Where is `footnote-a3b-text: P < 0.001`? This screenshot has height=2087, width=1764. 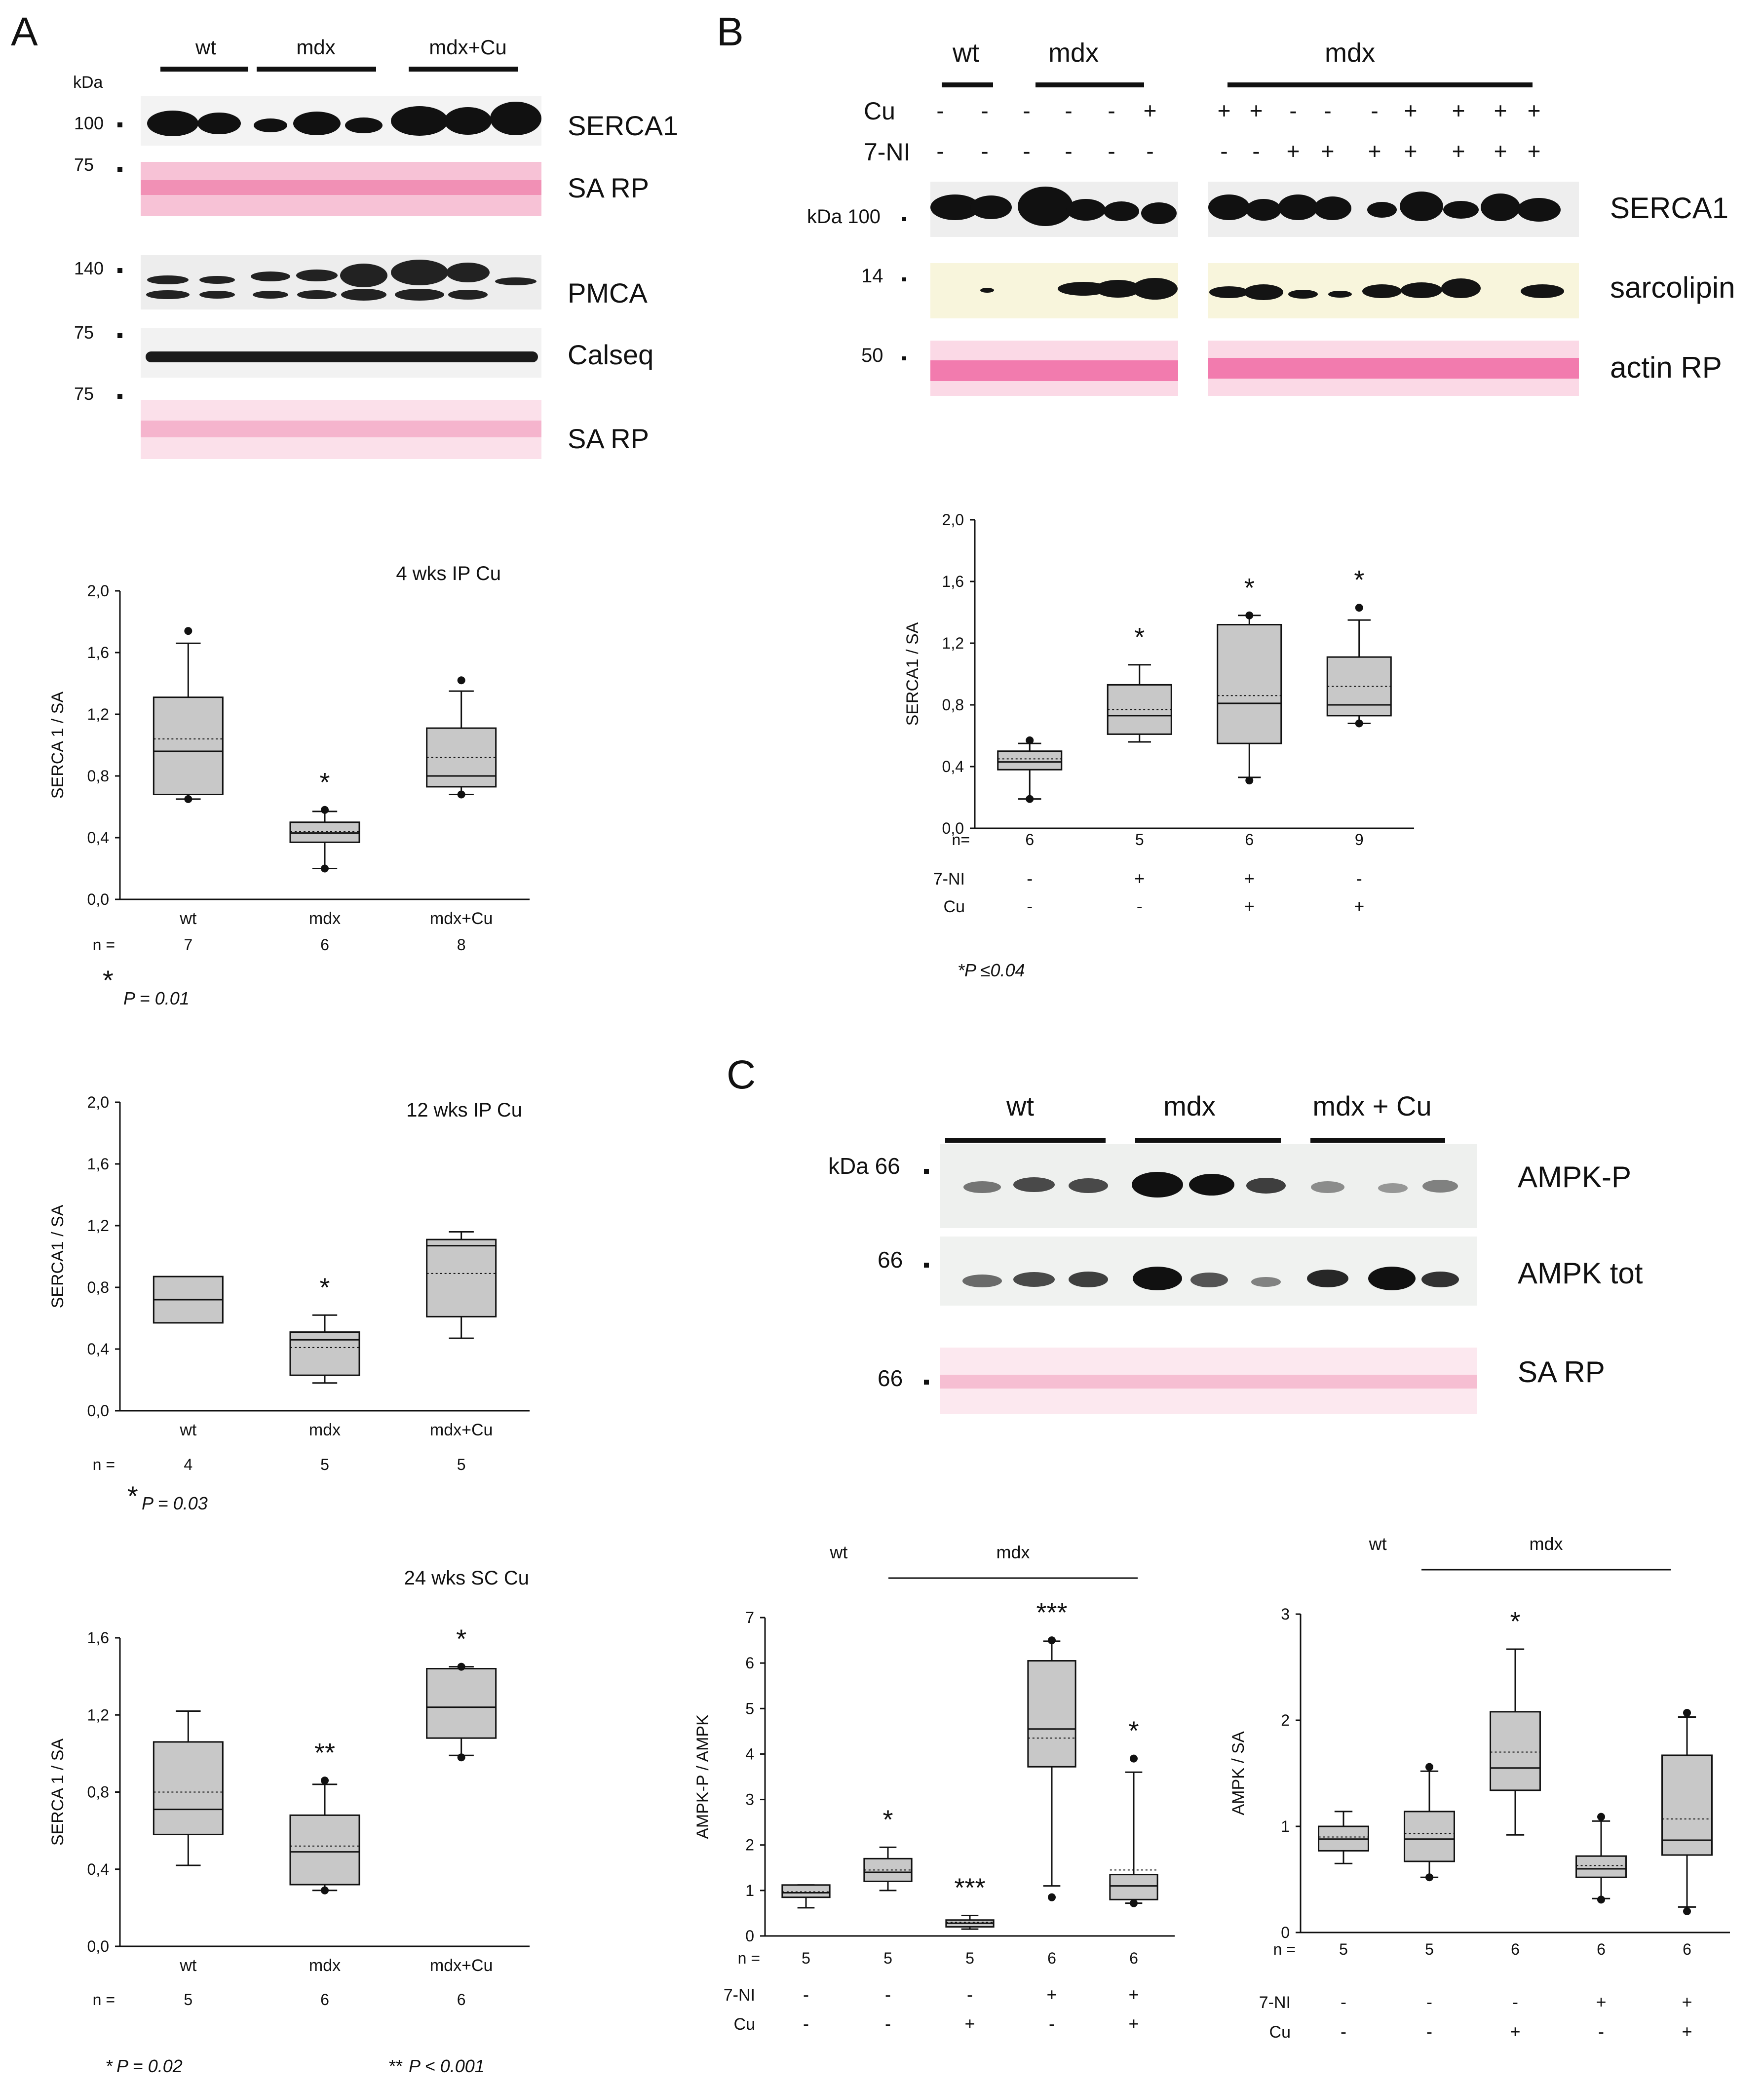
footnote-a3b-text: P < 0.001 is located at coordinates (447, 2066).